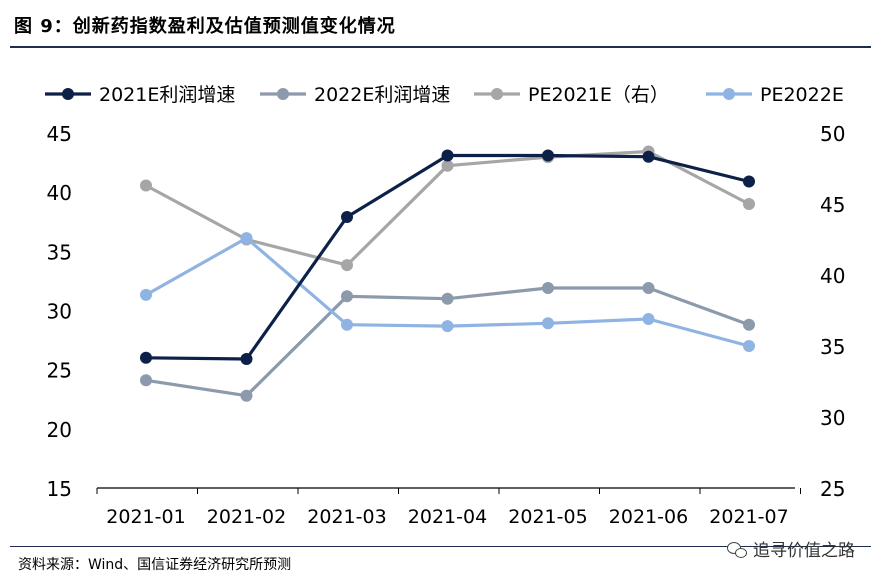 The image size is (881, 584). I want to click on legend-item-3: PE2021E（右）, so click(571, 95).